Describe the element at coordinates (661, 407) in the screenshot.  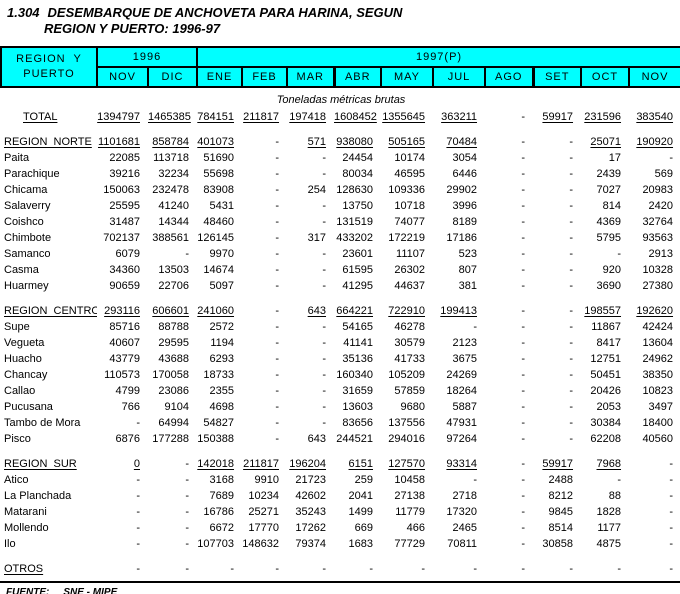
I see `tonnage-value: 3497` at that location.